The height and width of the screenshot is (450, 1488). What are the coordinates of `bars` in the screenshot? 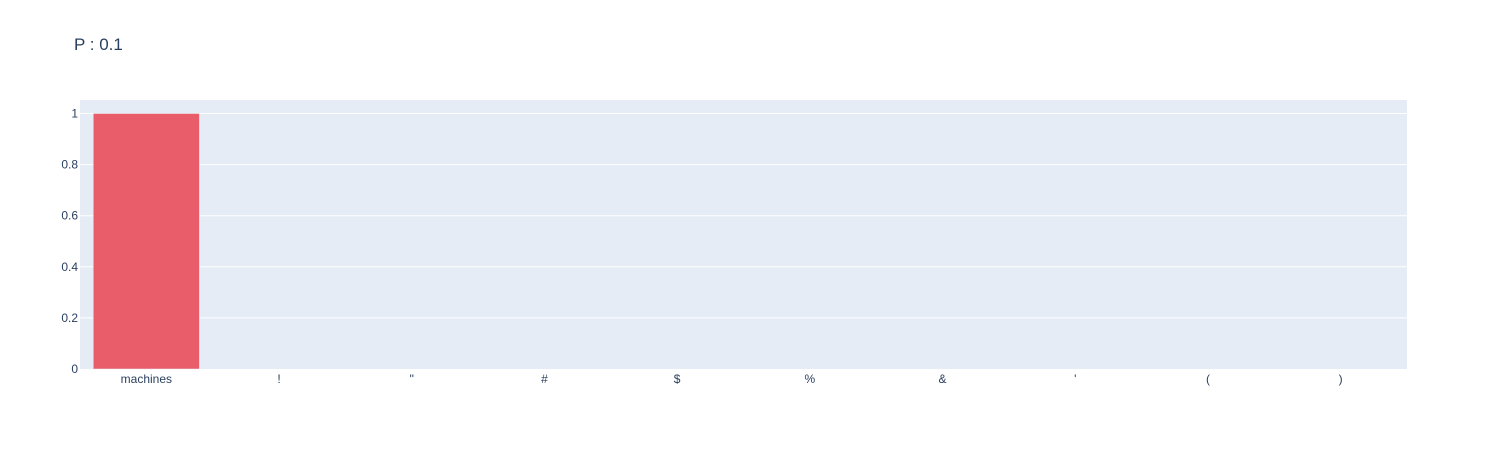 It's located at (146, 241).